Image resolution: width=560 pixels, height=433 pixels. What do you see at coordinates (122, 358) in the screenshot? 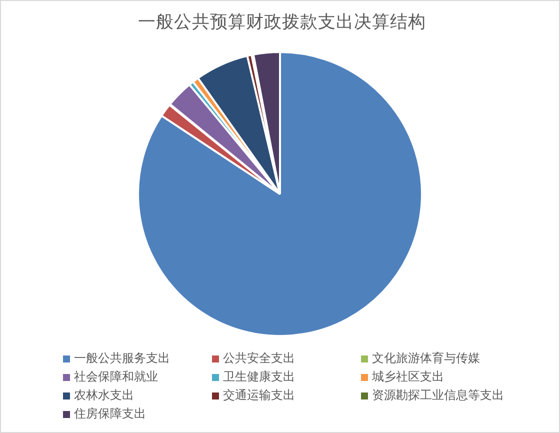
I see `legend-label: 一般公共服务支出` at bounding box center [122, 358].